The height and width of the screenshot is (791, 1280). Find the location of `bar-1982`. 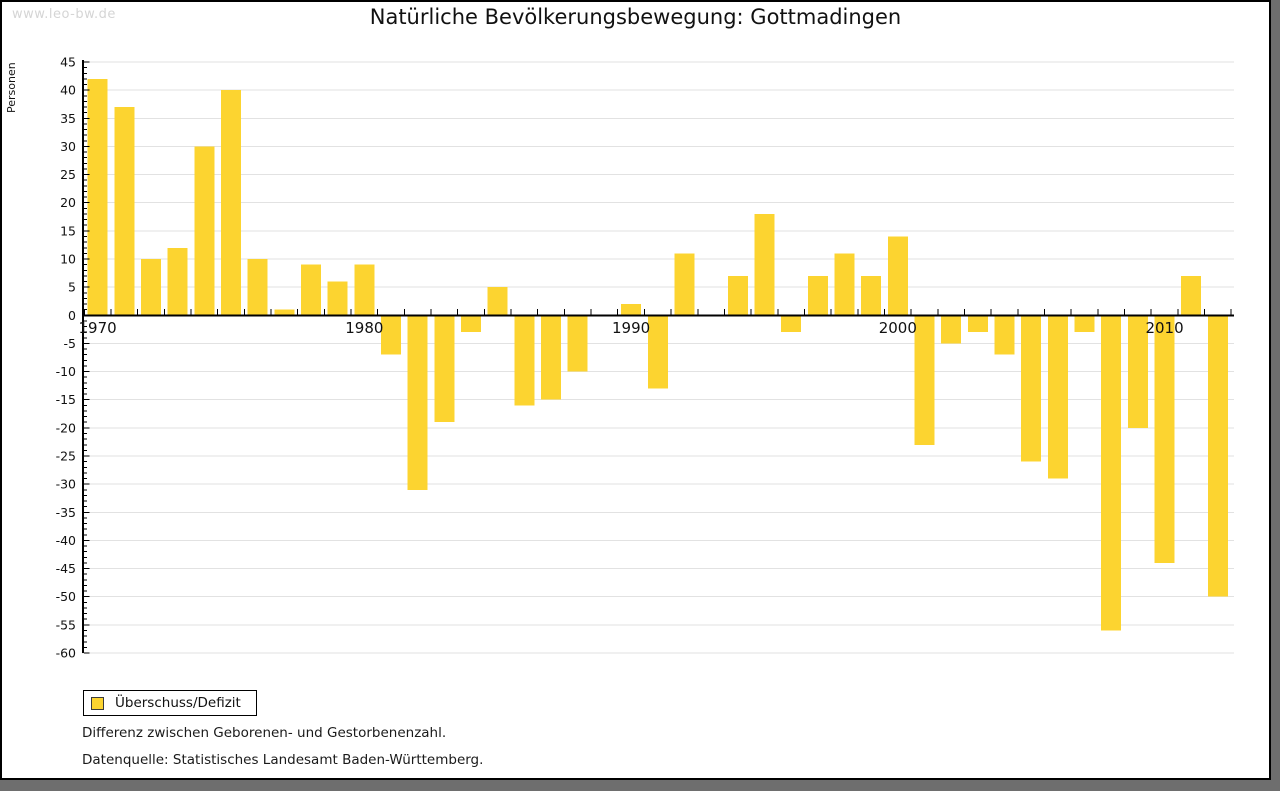

bar-1982 is located at coordinates (417, 402).